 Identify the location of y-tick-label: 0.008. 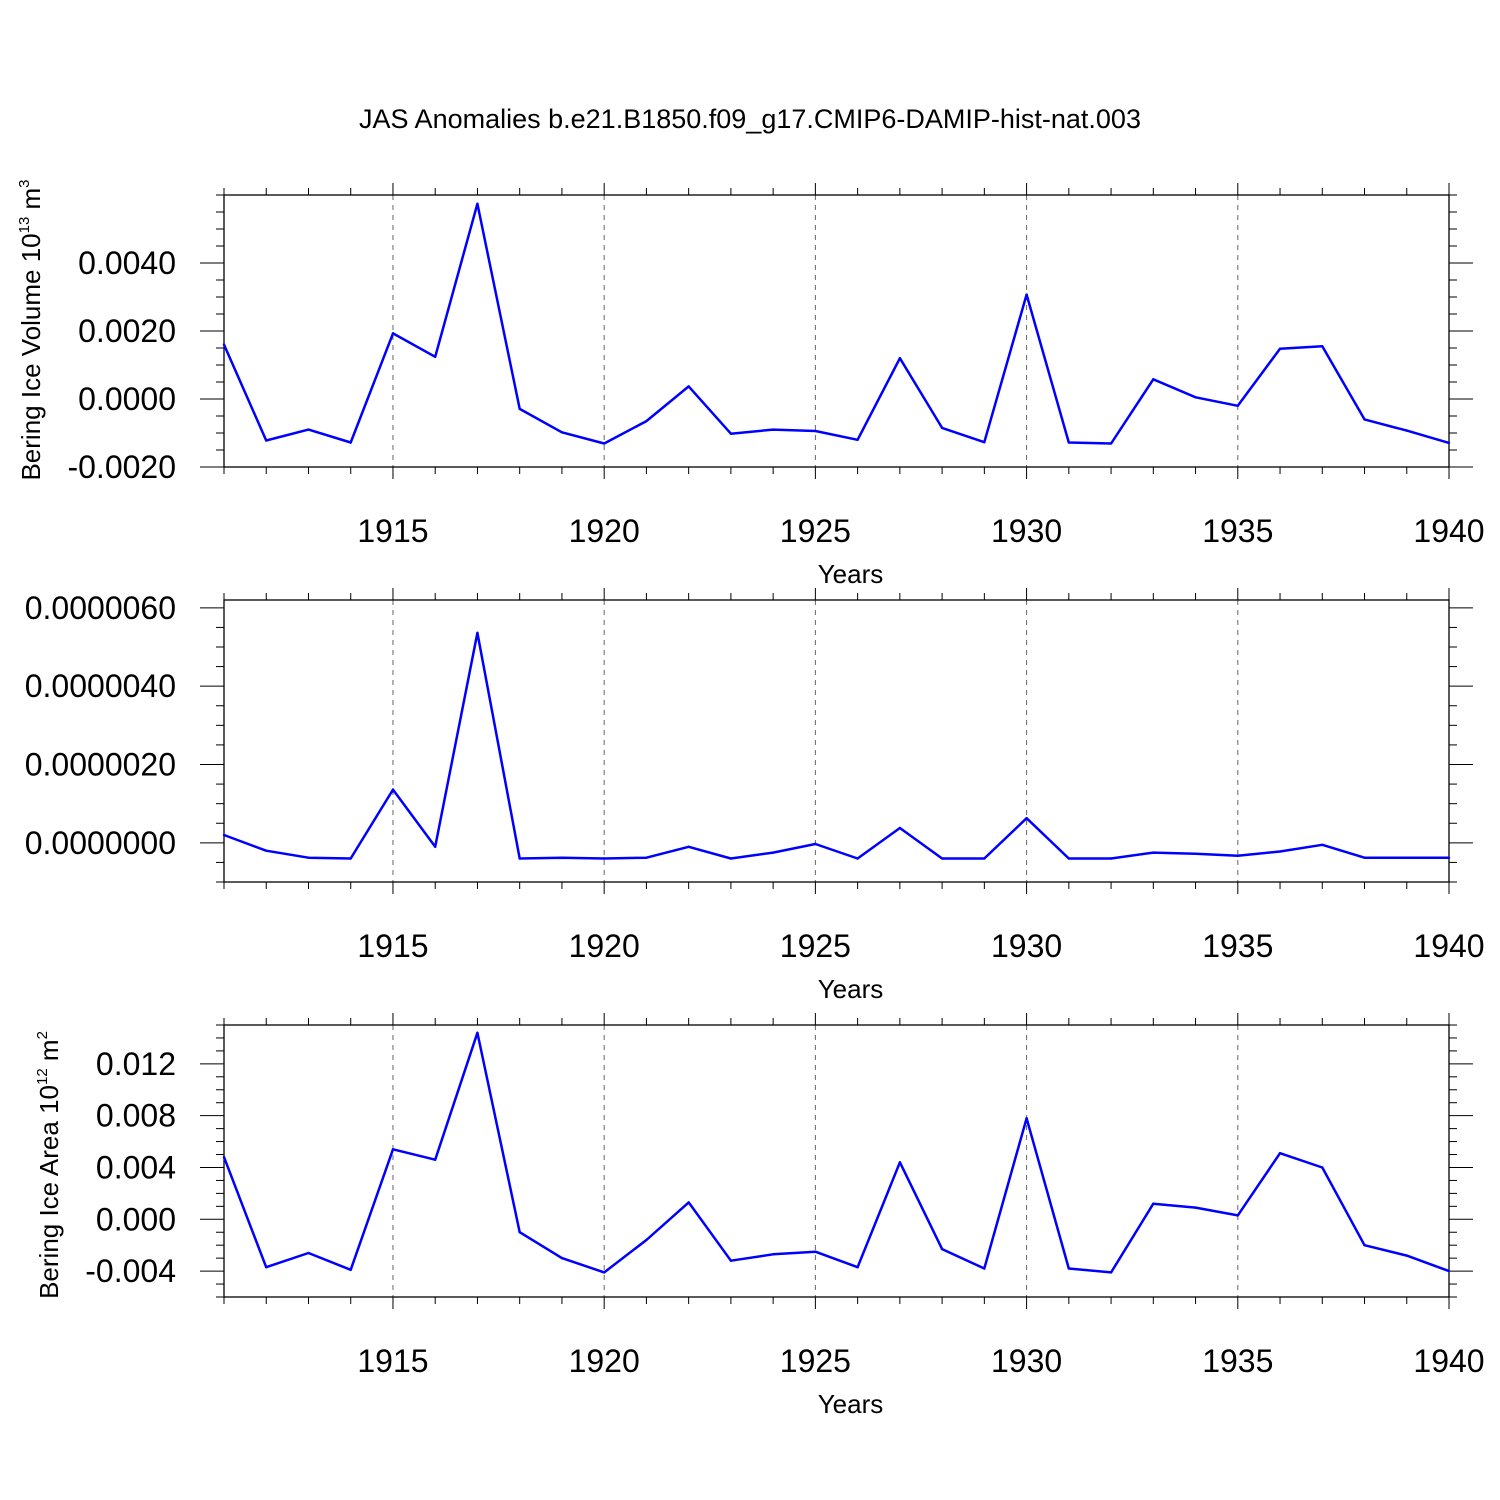
(136, 1116).